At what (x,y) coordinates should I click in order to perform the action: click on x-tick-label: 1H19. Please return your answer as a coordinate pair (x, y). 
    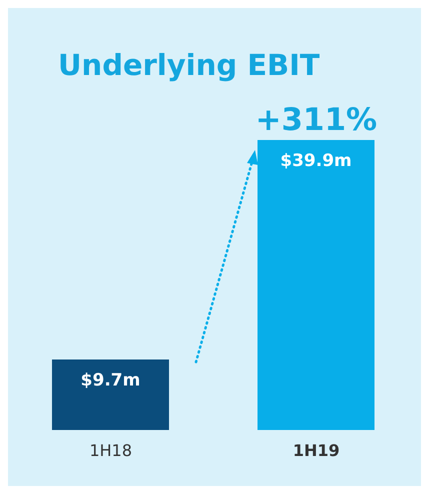
    Looking at the image, I should click on (316, 450).